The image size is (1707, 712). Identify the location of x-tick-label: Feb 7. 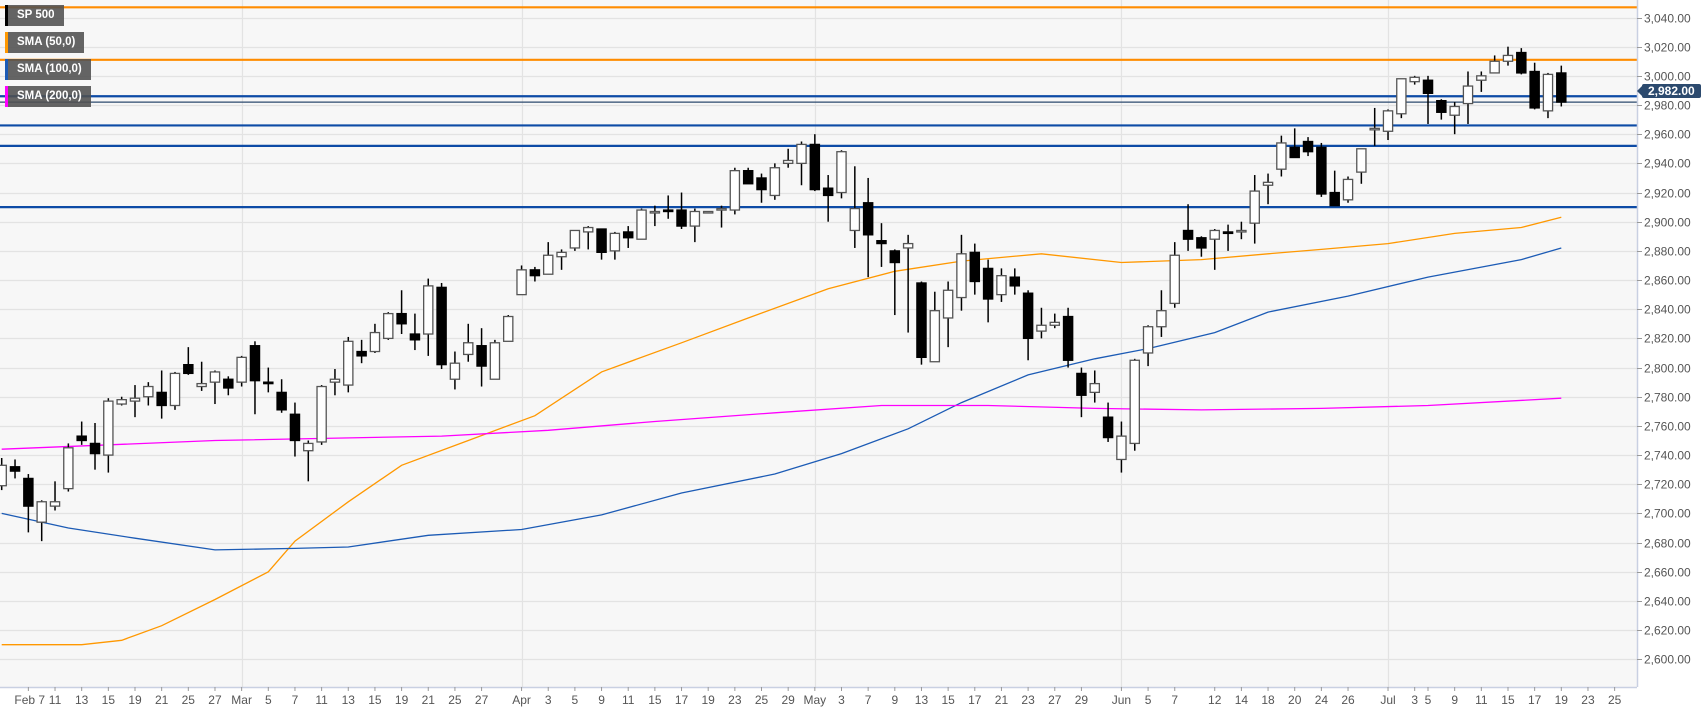
(29, 700).